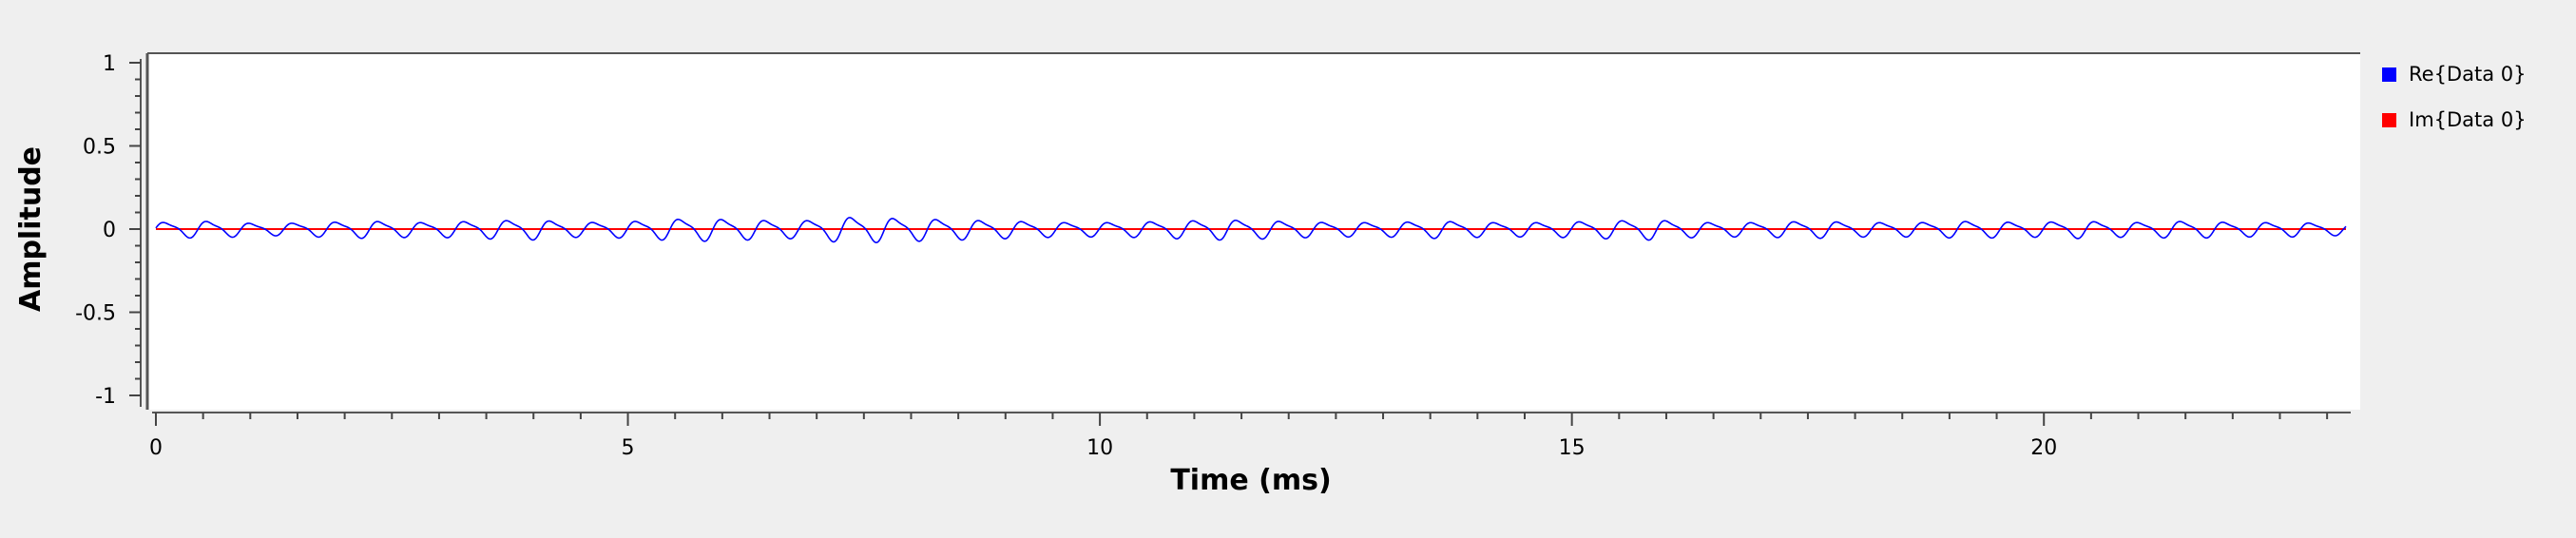  Describe the element at coordinates (99, 148) in the screenshot. I see `y-tick-label: 0.5` at that location.